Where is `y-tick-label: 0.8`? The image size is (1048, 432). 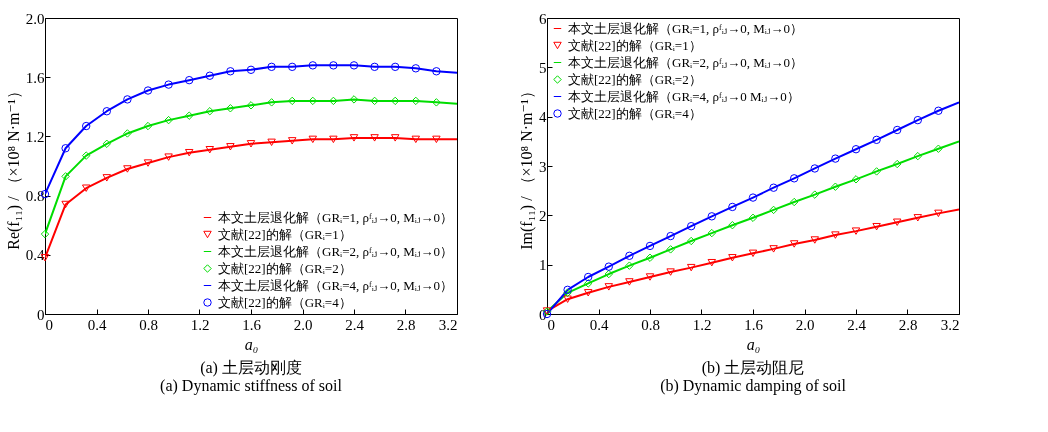
y-tick-label: 0.8 is located at coordinates (35, 196).